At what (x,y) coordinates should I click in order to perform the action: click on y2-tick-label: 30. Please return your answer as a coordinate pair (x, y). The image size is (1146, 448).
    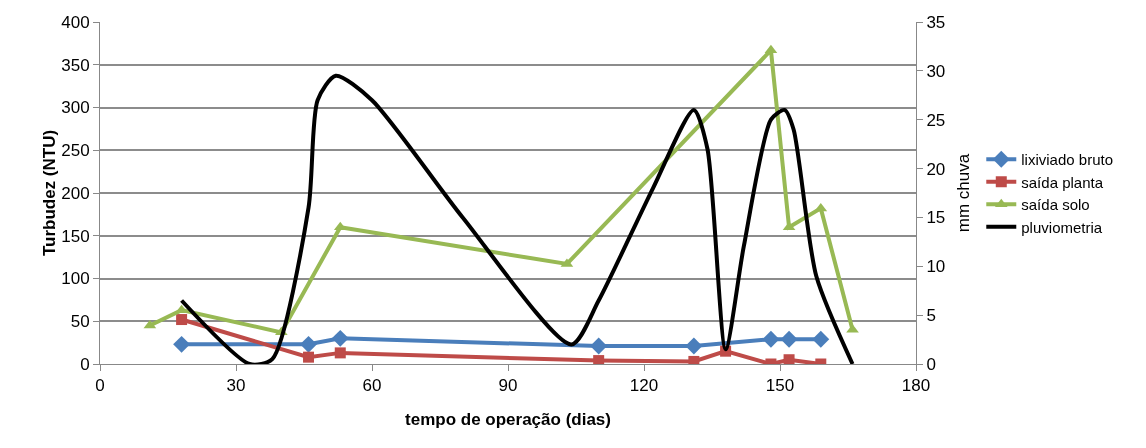
    Looking at the image, I should click on (936, 71).